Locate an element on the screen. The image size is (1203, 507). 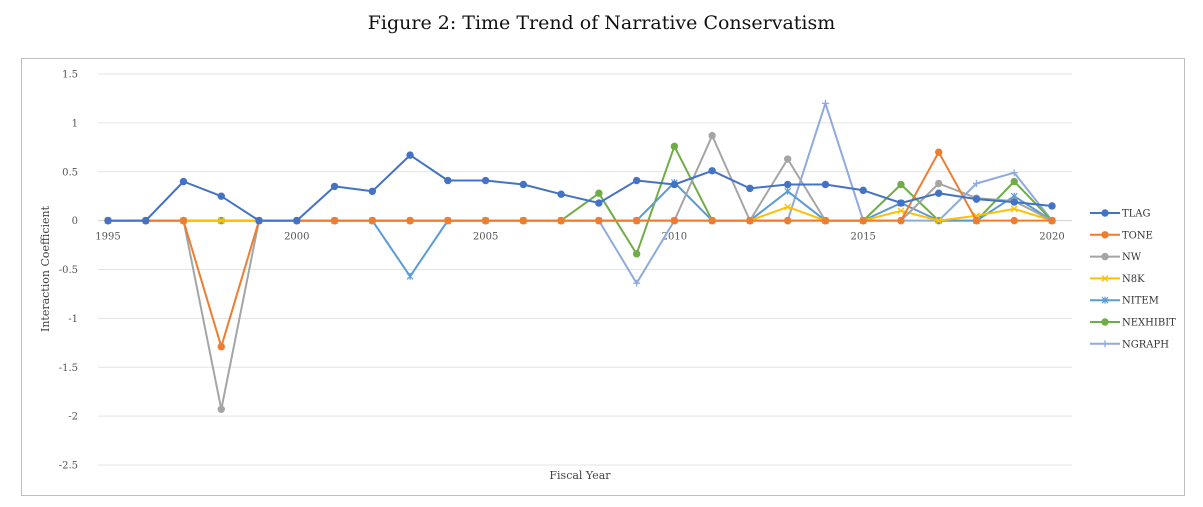
y-tick-label: -0.5 is located at coordinates (68, 270).